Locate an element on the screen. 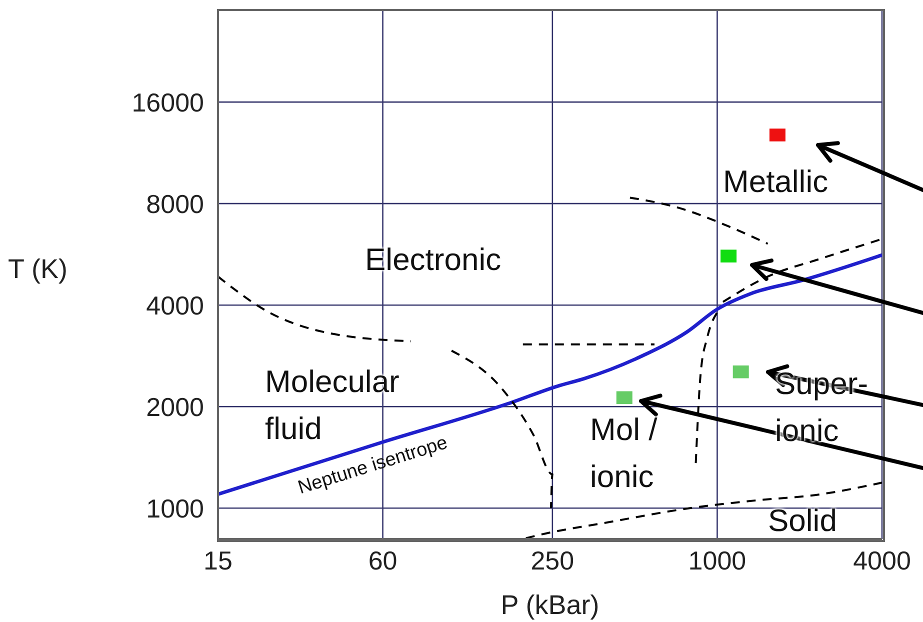 This screenshot has height=622, width=923. x-tick-label: 1000 is located at coordinates (717, 560).